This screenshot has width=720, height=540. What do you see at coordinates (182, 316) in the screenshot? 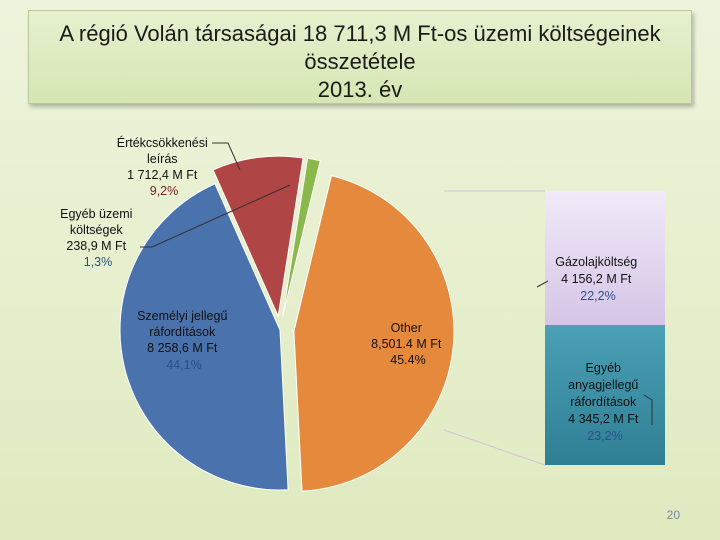
I see `label-szem-l1: Személyi jellegű` at bounding box center [182, 316].